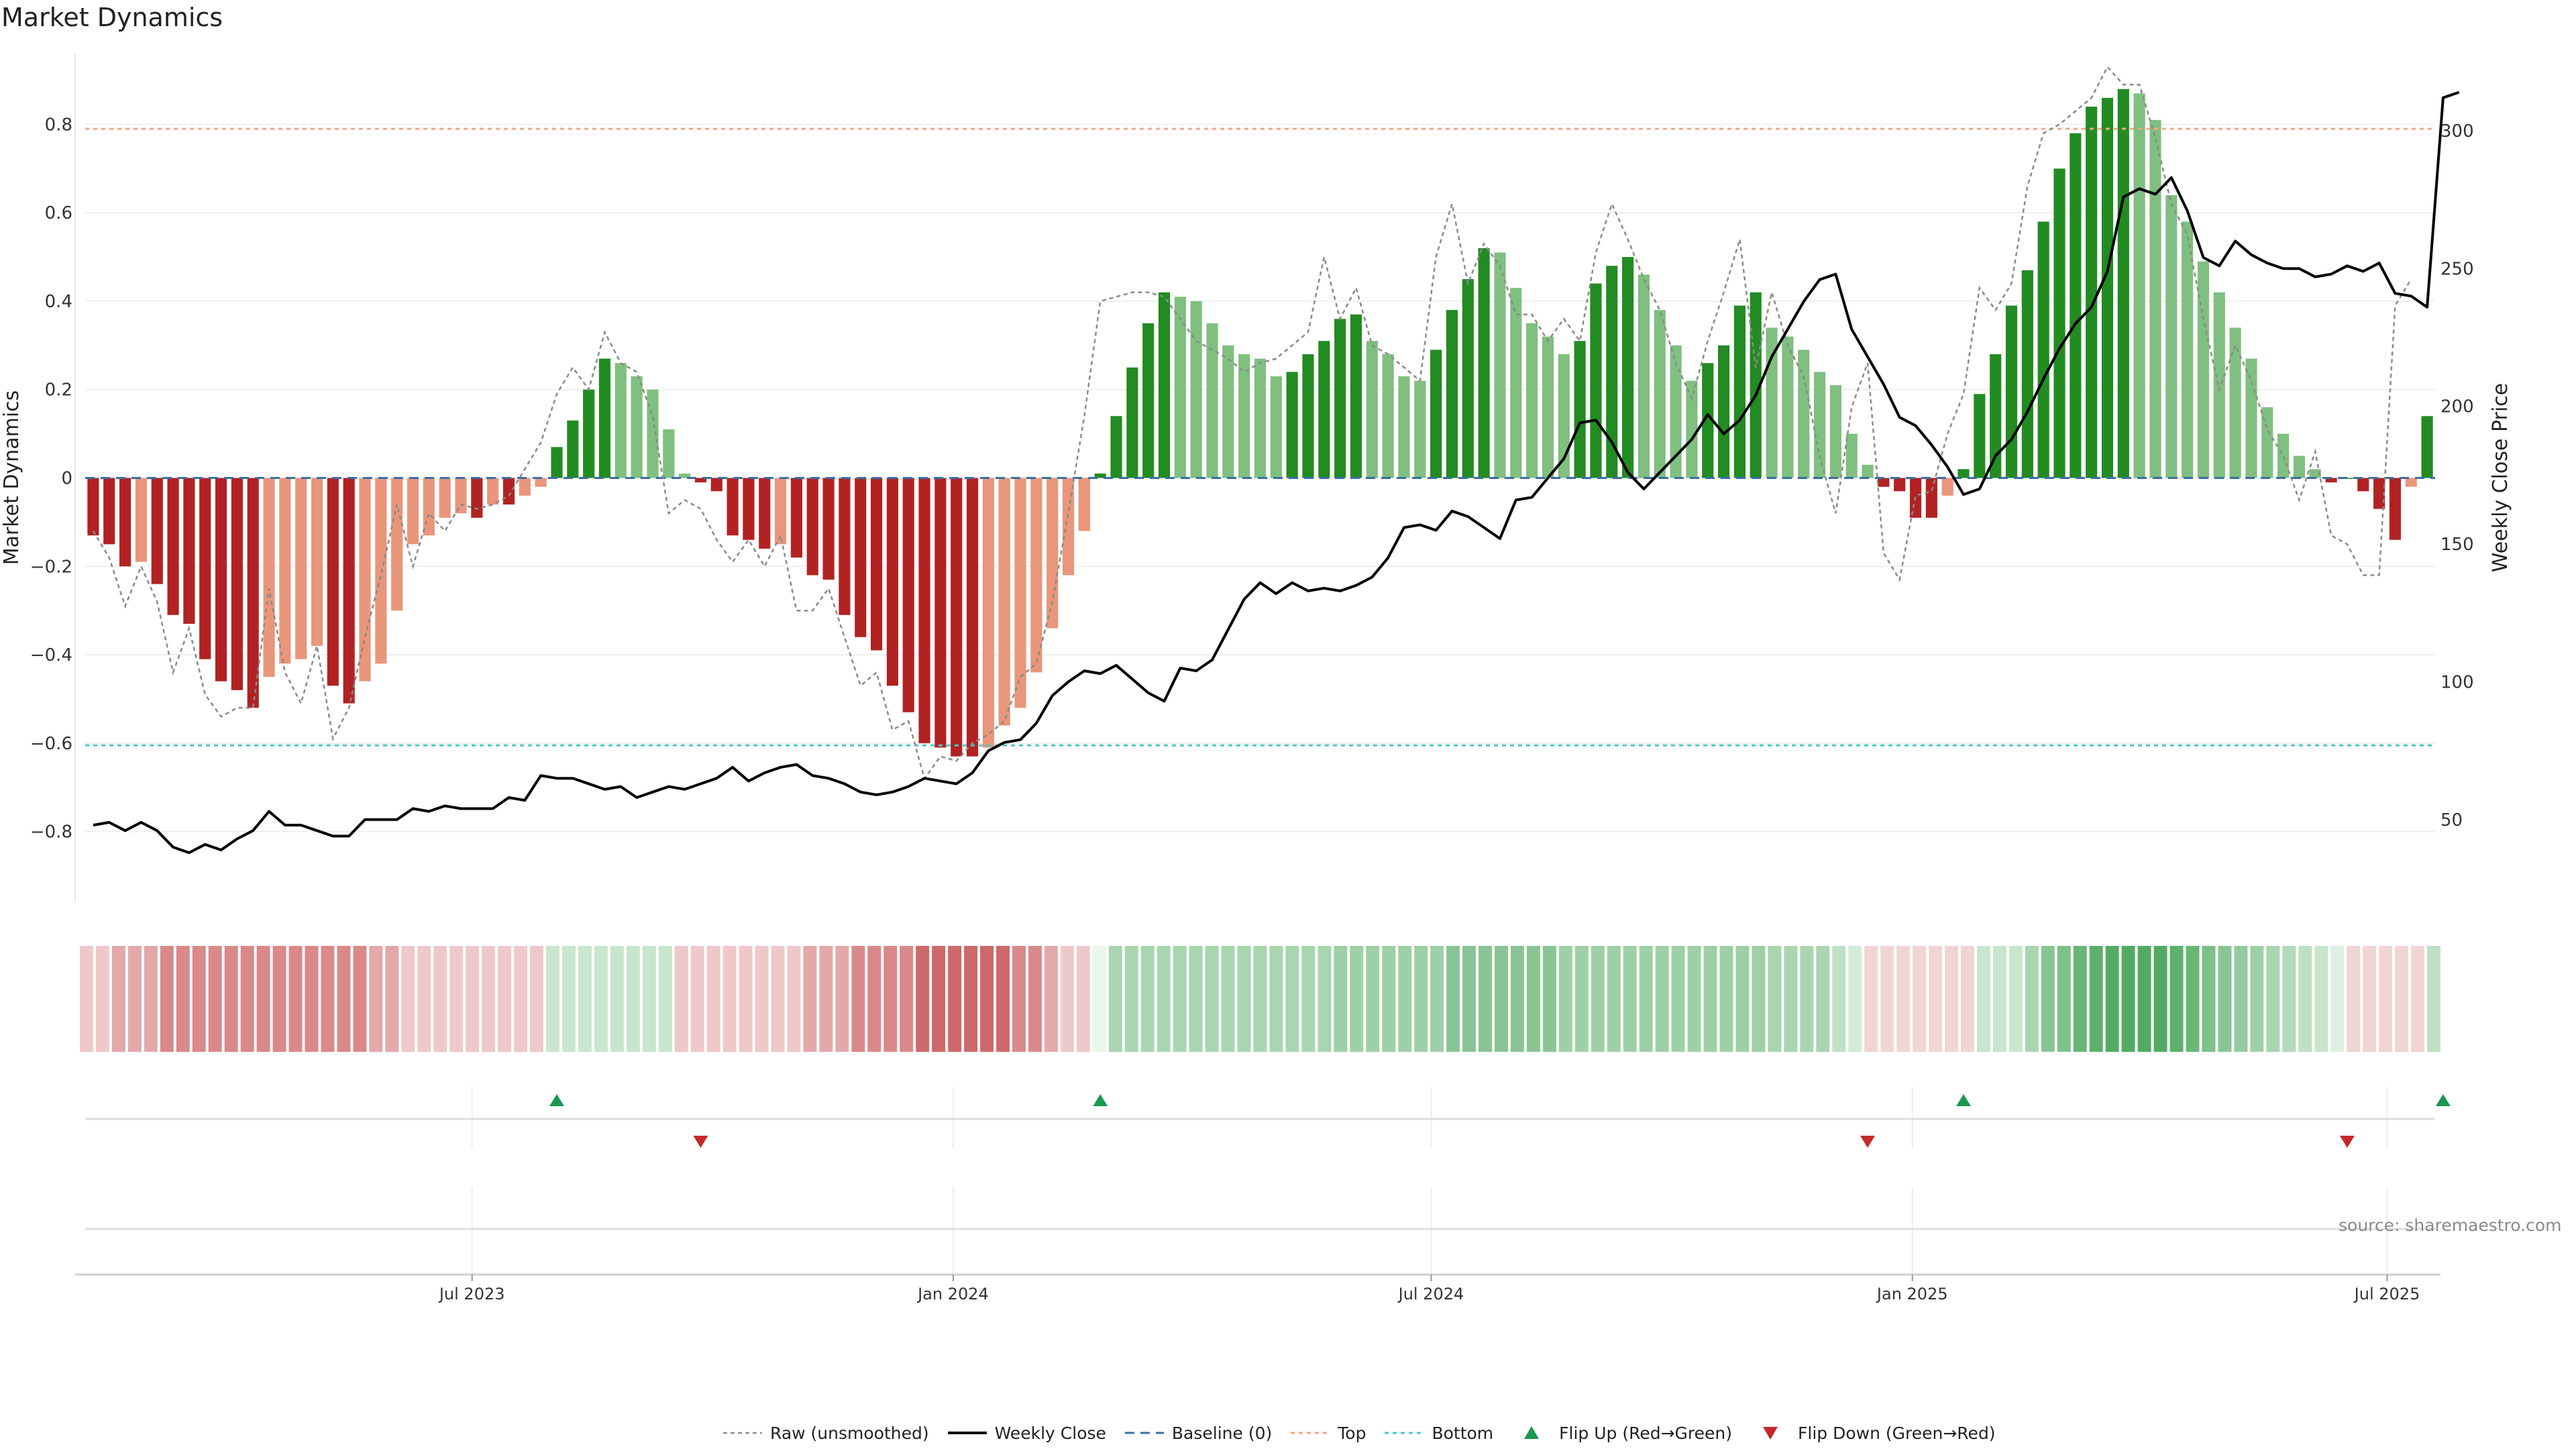  I want to click on right-tick-label: 200, so click(2457, 407).